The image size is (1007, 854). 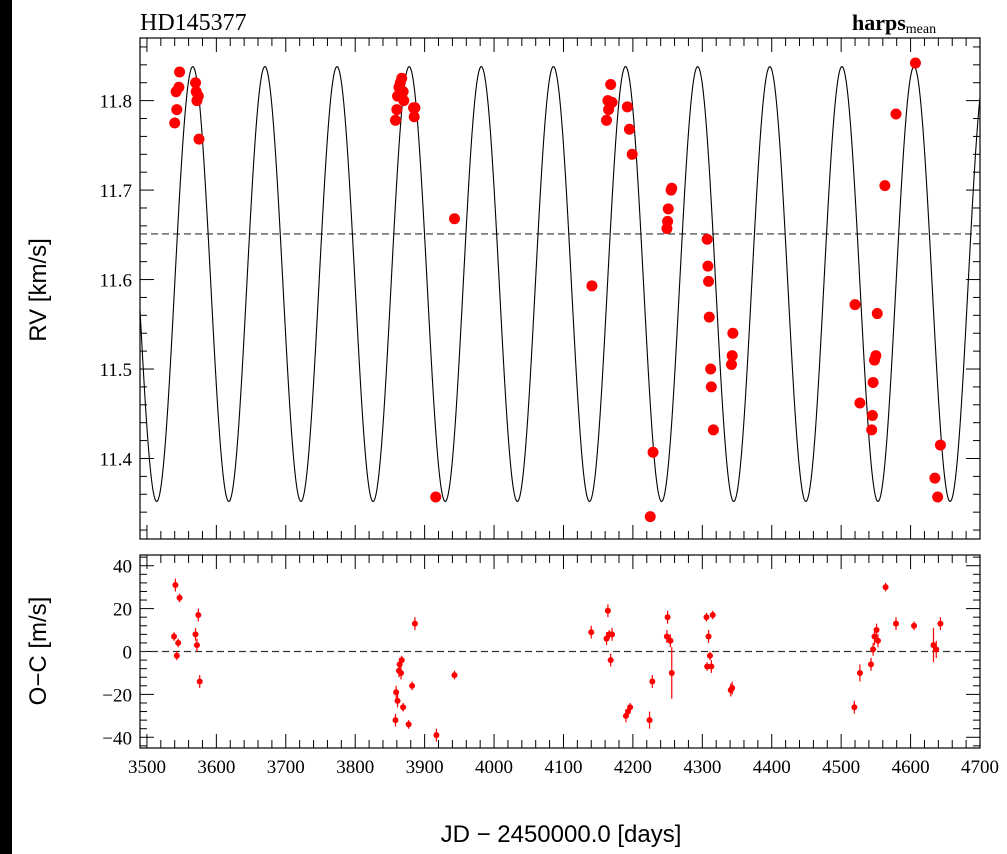 What do you see at coordinates (115, 281) in the screenshot?
I see `rv-y-tick-labels: 11.4 11.5 11.6 11.7 11.8` at bounding box center [115, 281].